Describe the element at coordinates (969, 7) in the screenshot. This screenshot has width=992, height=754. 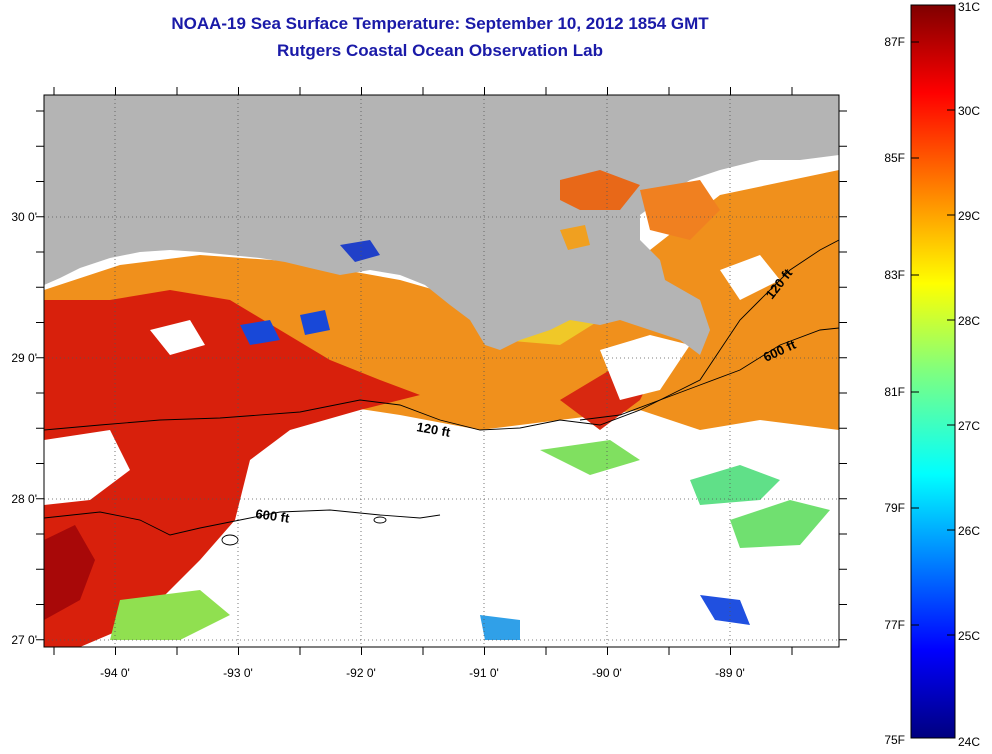
I see `colorbar-c-label: 31C` at that location.